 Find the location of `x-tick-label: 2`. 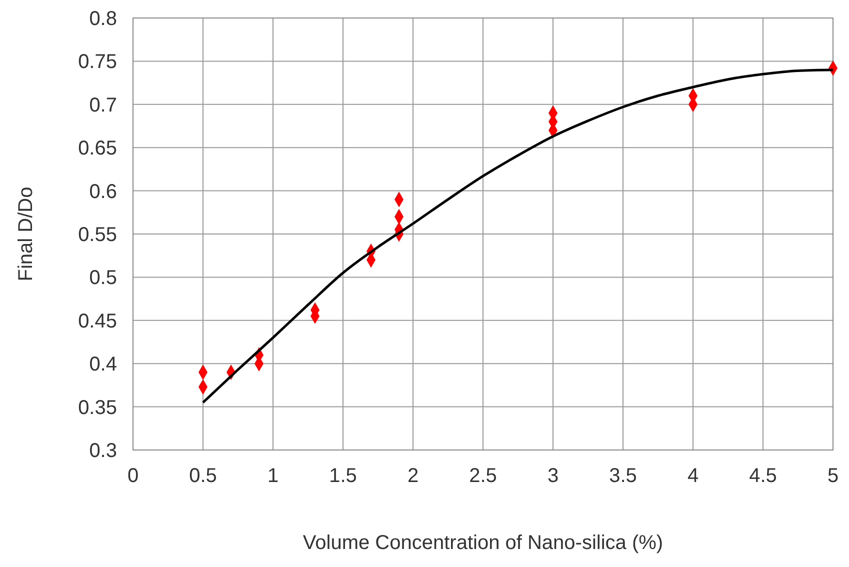

x-tick-label: 2 is located at coordinates (413, 476).